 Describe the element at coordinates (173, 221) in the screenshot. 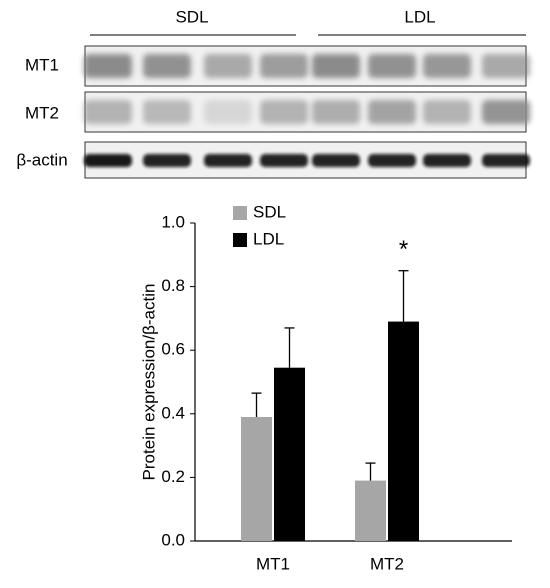

I see `y-tick-label: 1.0` at that location.